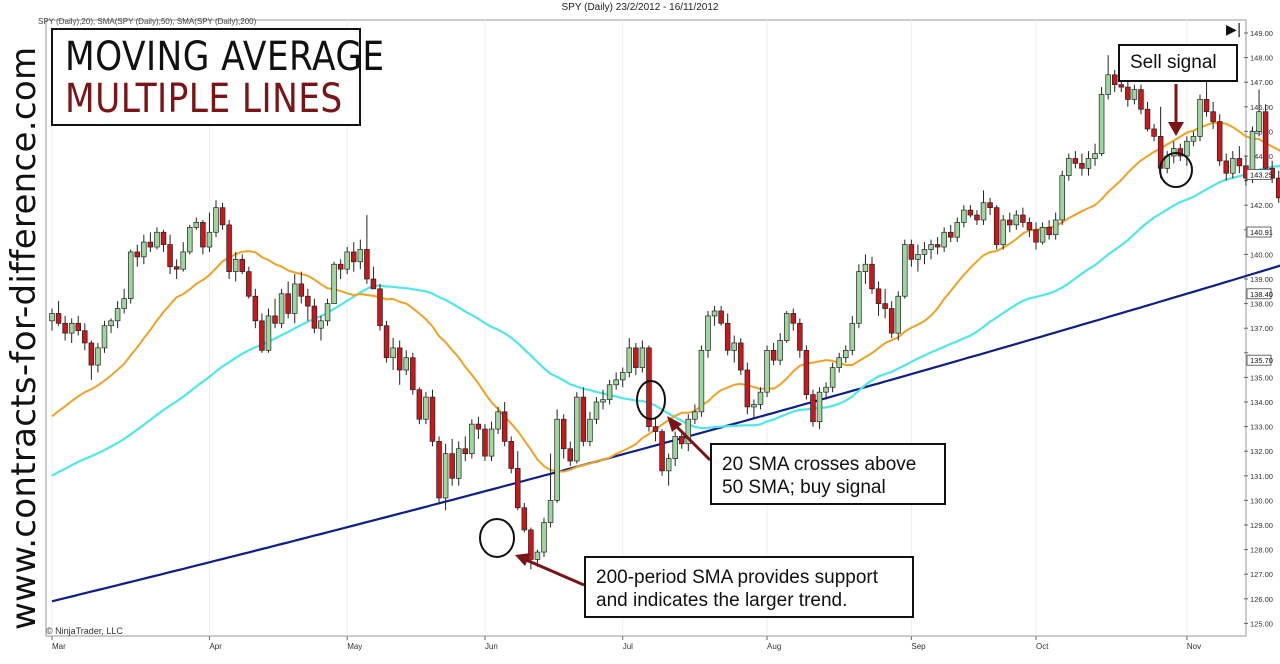 The width and height of the screenshot is (1280, 664). Describe the element at coordinates (1261, 427) in the screenshot. I see `y-tick-label: 133.00` at that location.